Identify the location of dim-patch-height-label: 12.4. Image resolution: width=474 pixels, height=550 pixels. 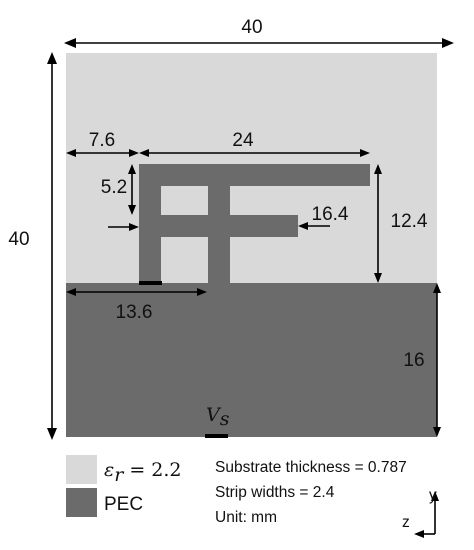
(409, 221).